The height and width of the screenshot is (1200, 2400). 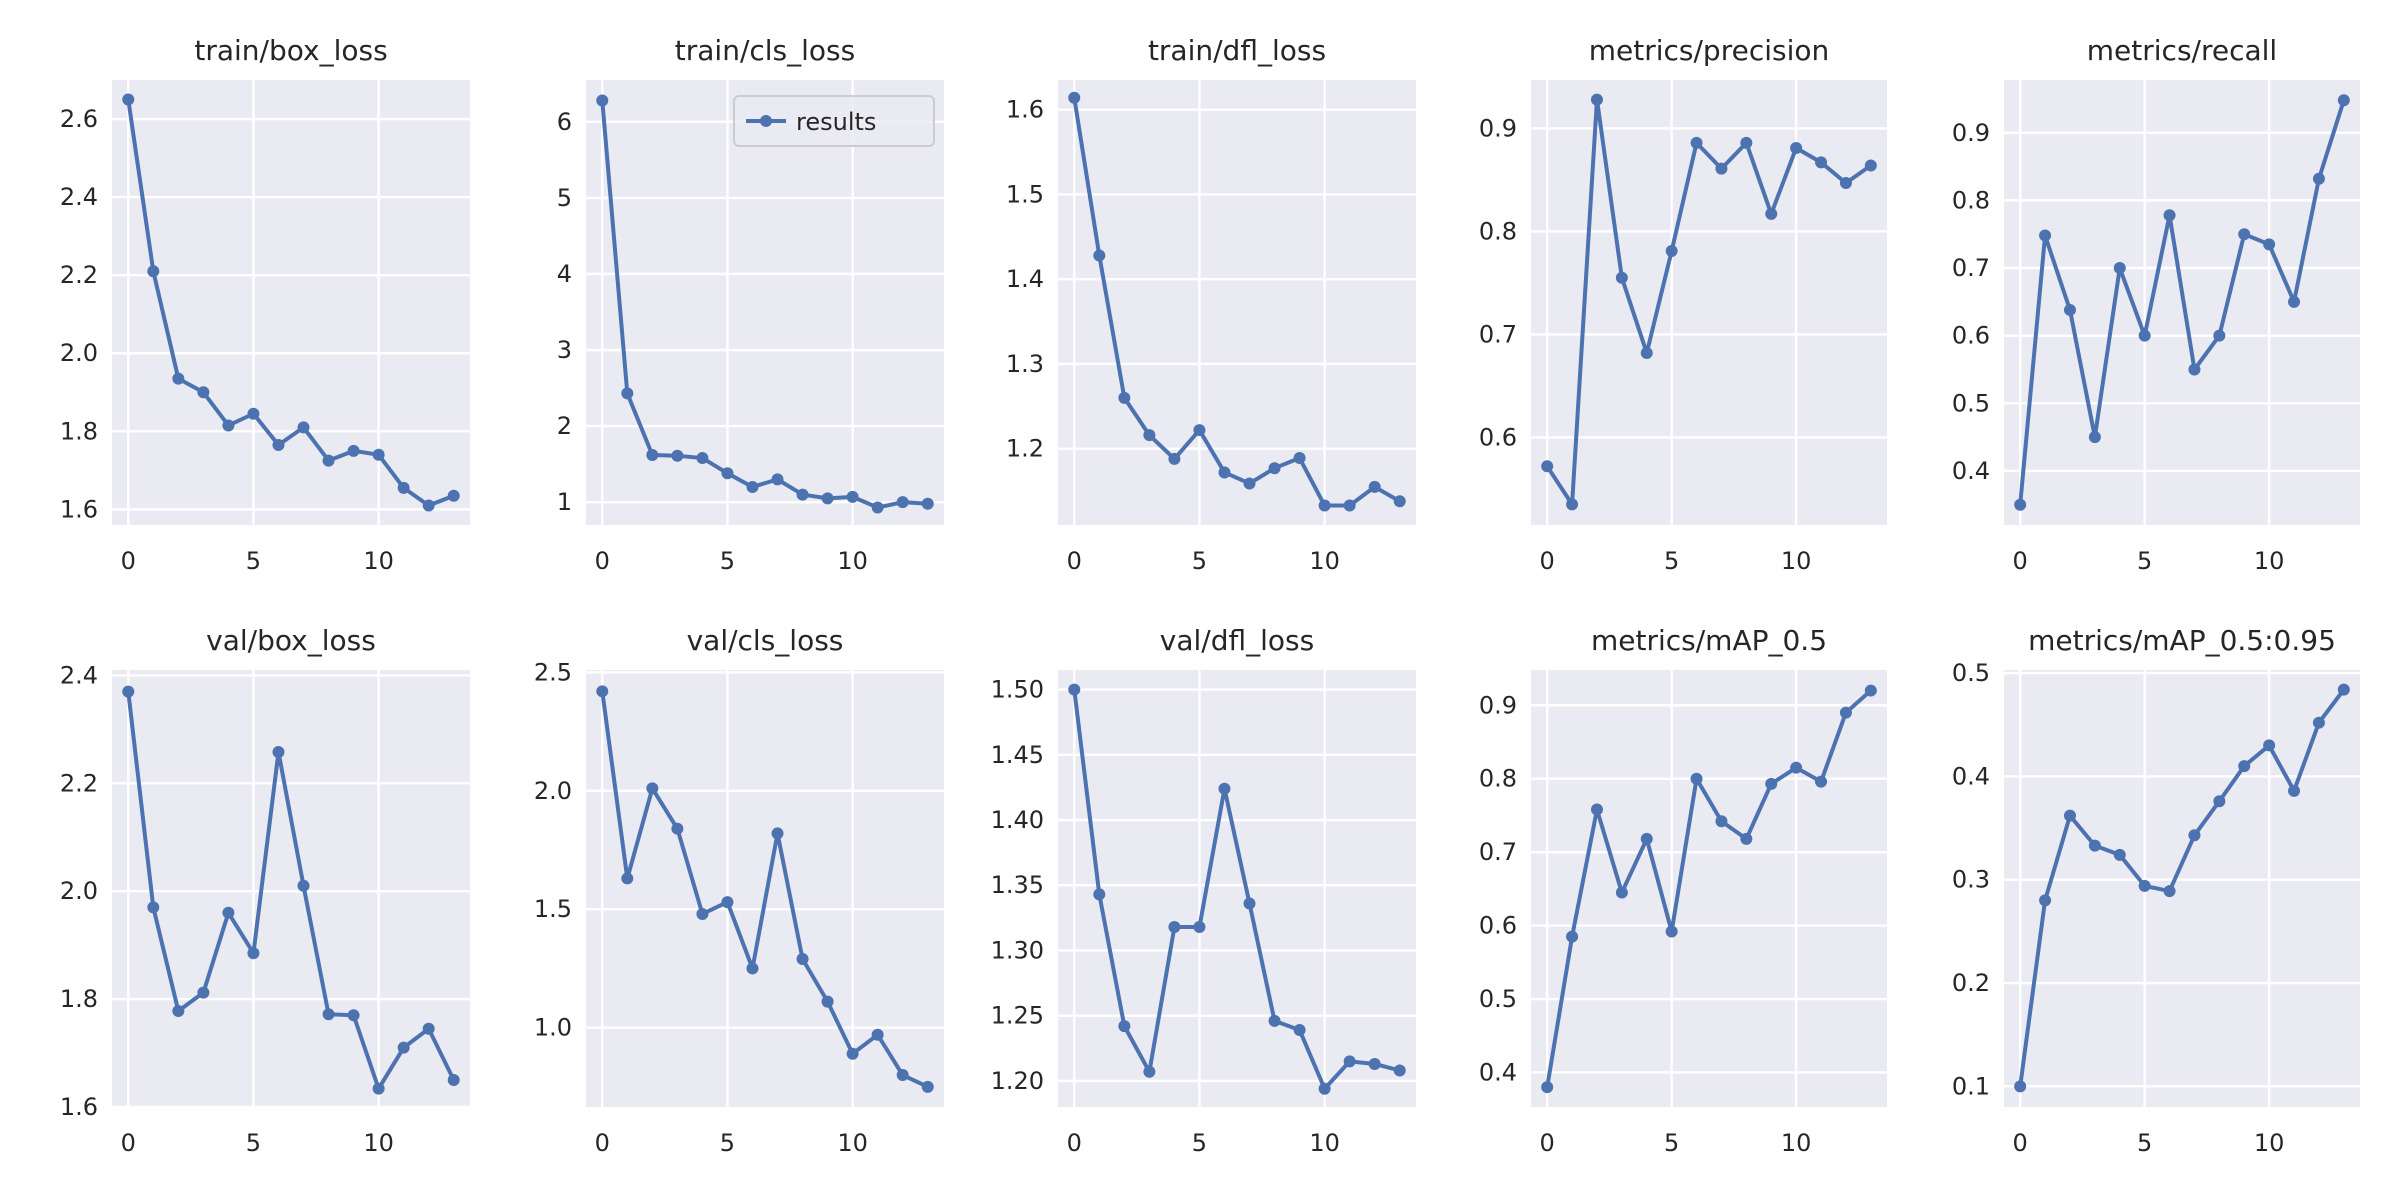 What do you see at coordinates (1498, 1072) in the screenshot?
I see `y-tick-label: 0.4` at bounding box center [1498, 1072].